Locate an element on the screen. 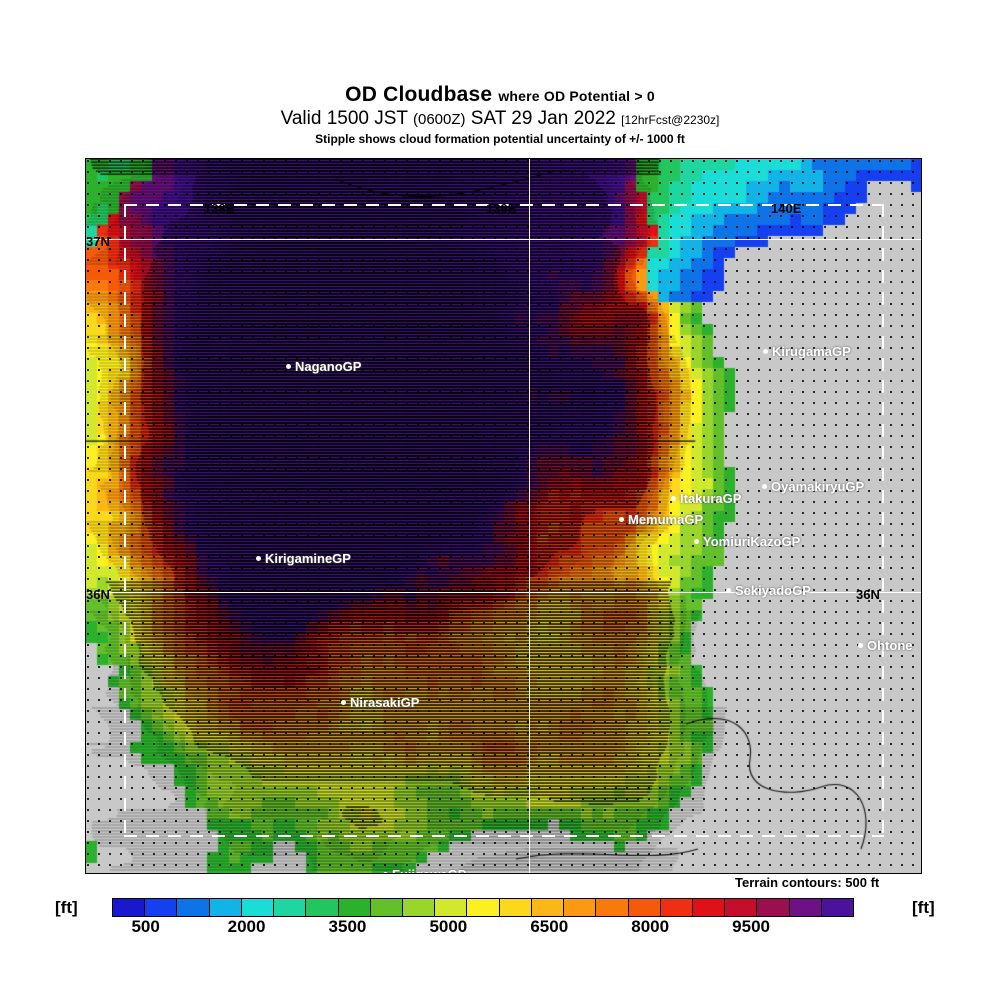 The image size is (1000, 1000). station-label: MemumaGP is located at coordinates (666, 519).